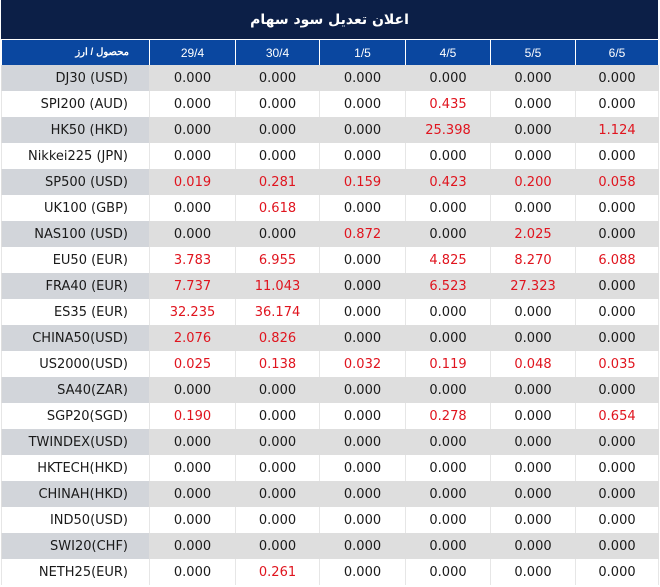 The width and height of the screenshot is (660, 587). Describe the element at coordinates (448, 364) in the screenshot. I see `dividend-value-cell: 0.119` at that location.